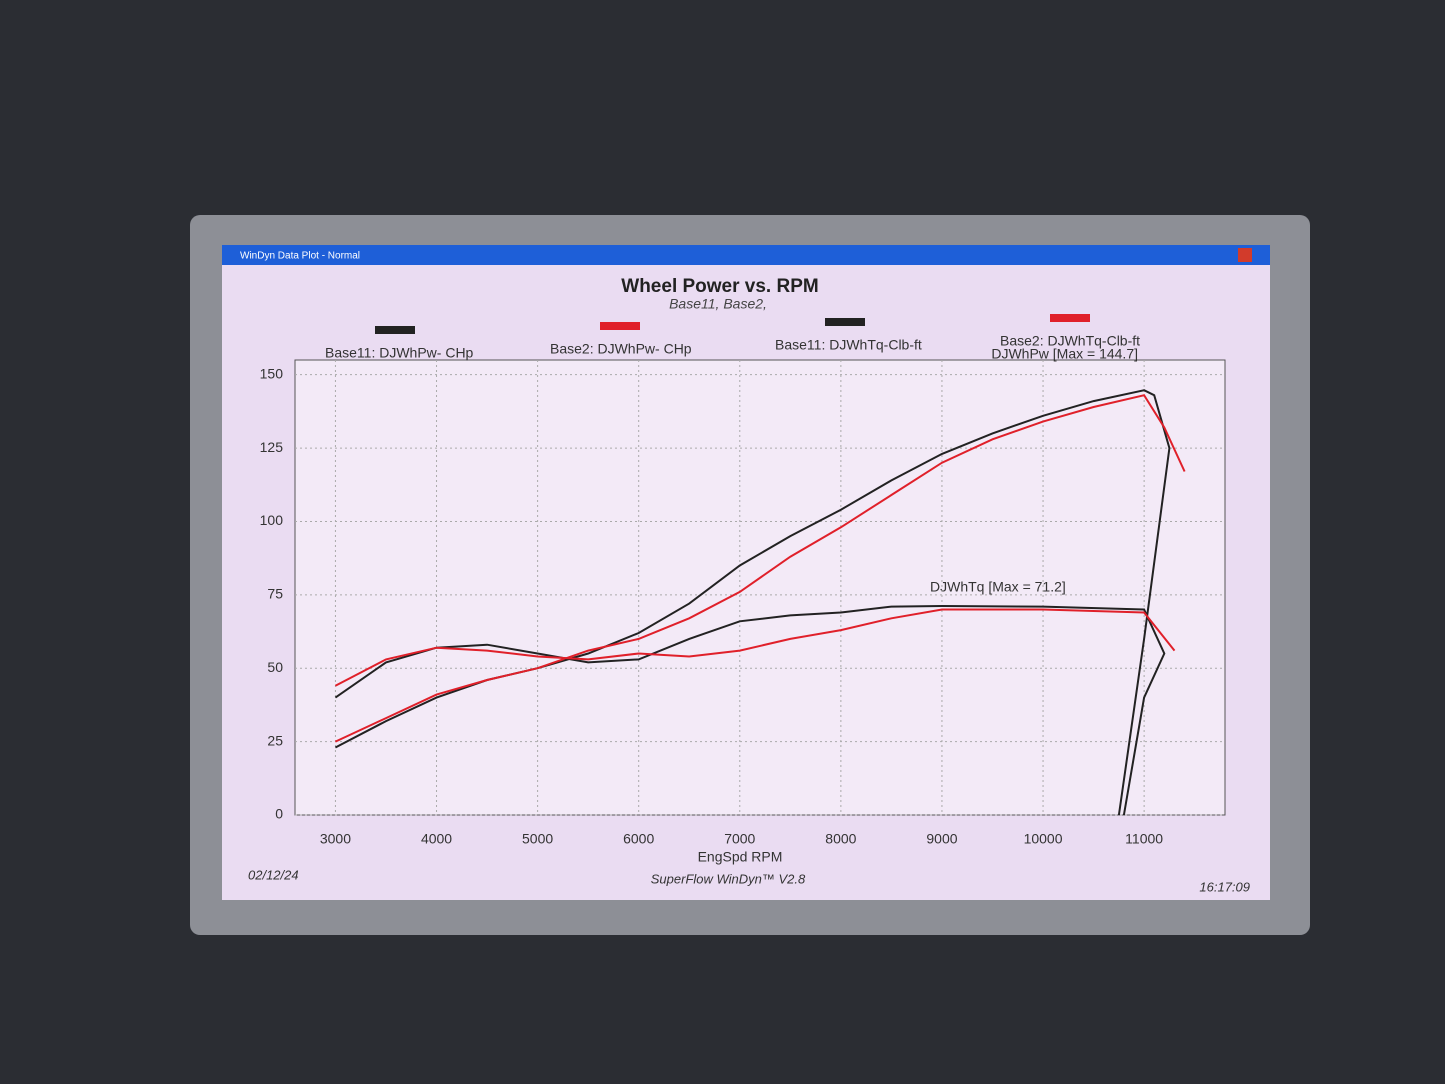 The width and height of the screenshot is (1445, 1084). What do you see at coordinates (718, 304) in the screenshot?
I see `chart-subtitle: Base11, Base2,` at bounding box center [718, 304].